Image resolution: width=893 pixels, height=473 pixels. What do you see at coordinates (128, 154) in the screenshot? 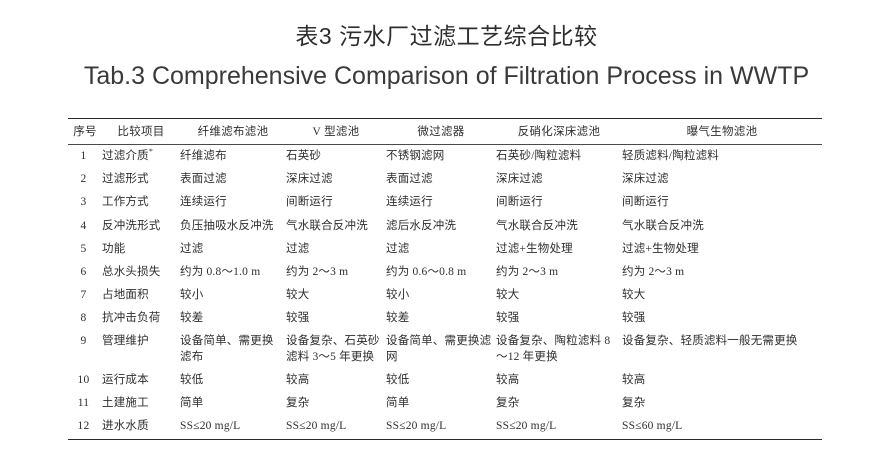
I see `row-item-label: 过滤介质*` at bounding box center [128, 154].